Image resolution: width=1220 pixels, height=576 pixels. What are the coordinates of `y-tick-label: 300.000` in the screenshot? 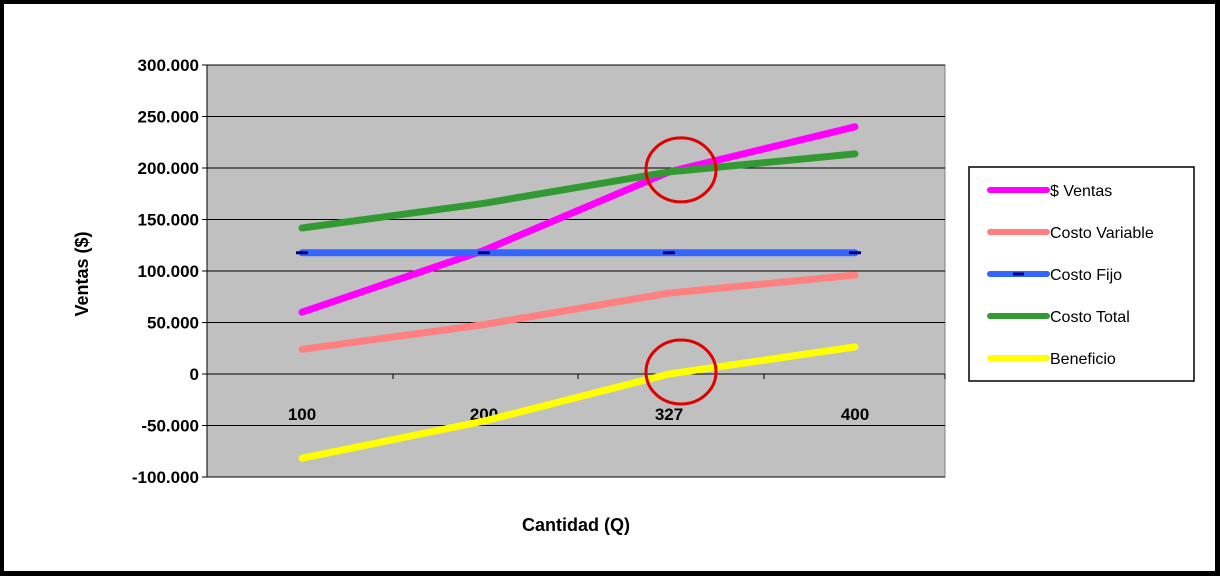 It's located at (168, 65).